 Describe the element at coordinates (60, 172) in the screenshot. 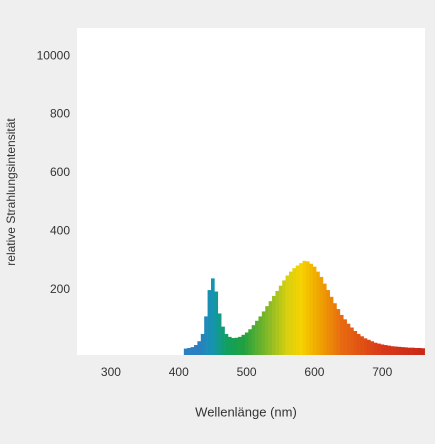

I see `y-tick-label: 600` at that location.